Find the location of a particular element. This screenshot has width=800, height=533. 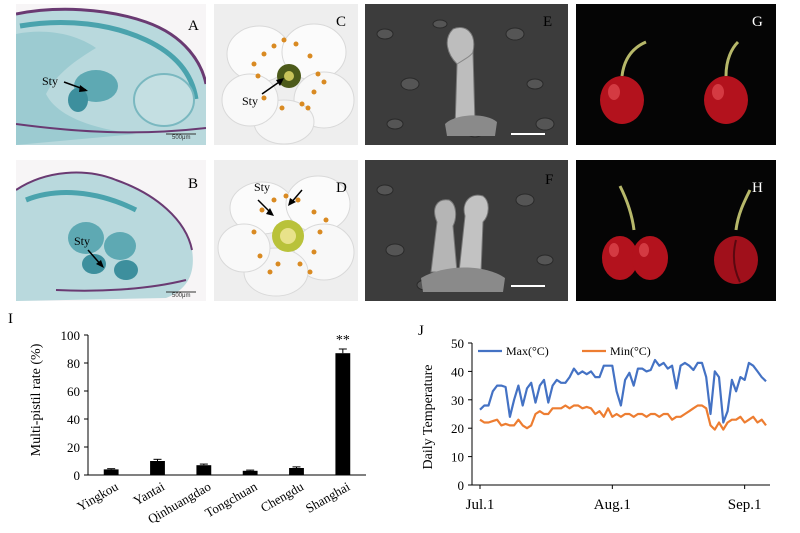

panel-c-flower-photo: C Sty is located at coordinates (286, 74).